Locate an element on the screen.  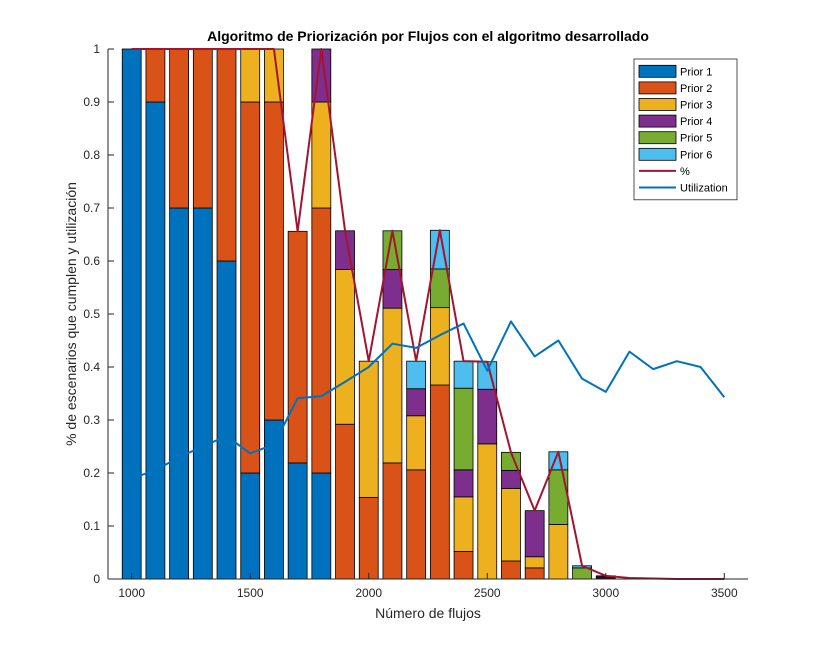
y-tick-label-6: 0.6 is located at coordinates (91, 261).